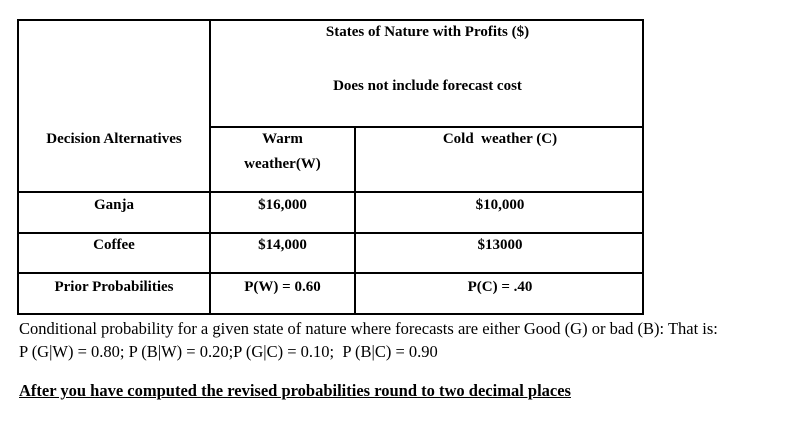 This screenshot has width=810, height=433. I want to click on header-subtitle: Does not include forecast cost, so click(427, 86).